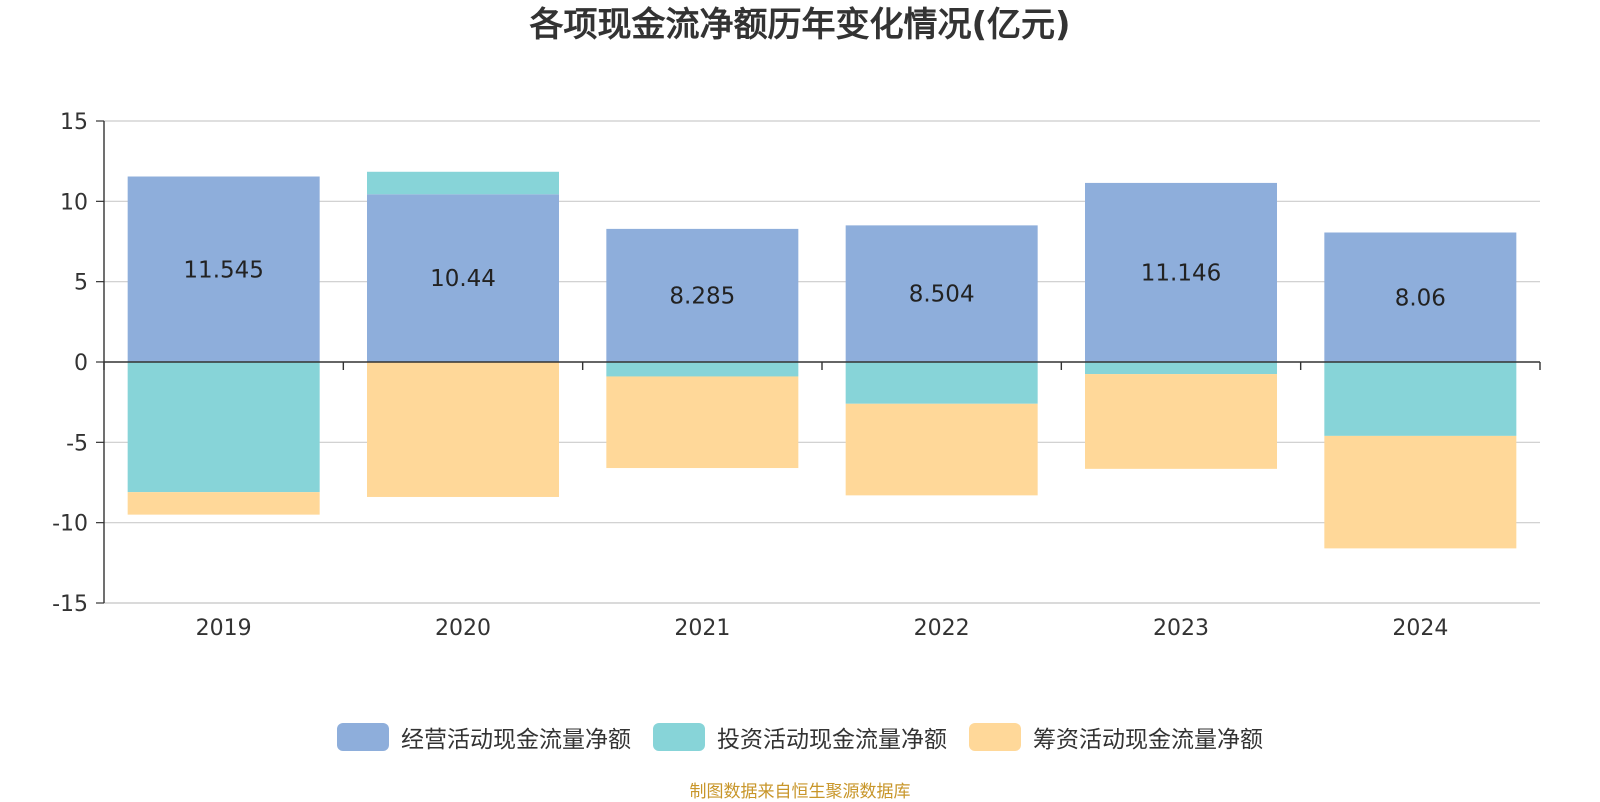 This screenshot has height=802, width=1600. I want to click on legend: 经营活动现金流量净额 投资活动现金流量净额 筹资活动现金流量净额, so click(800, 737).